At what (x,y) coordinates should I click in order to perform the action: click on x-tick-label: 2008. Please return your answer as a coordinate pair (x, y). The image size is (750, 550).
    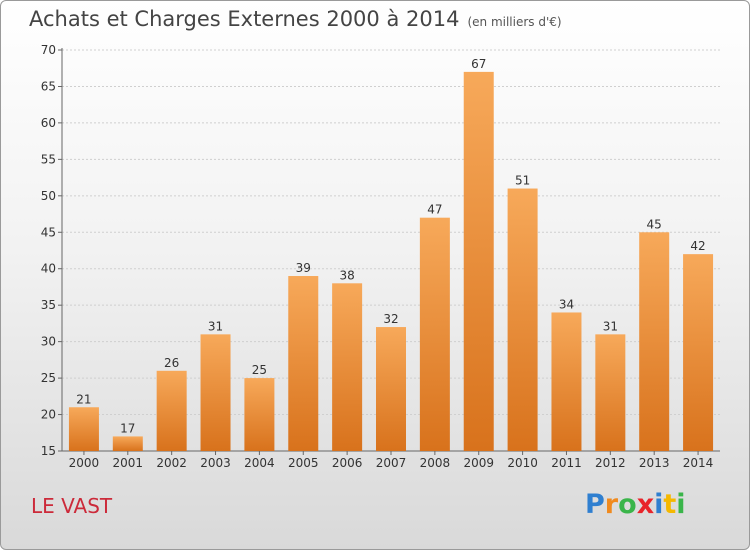
    Looking at the image, I should click on (435, 463).